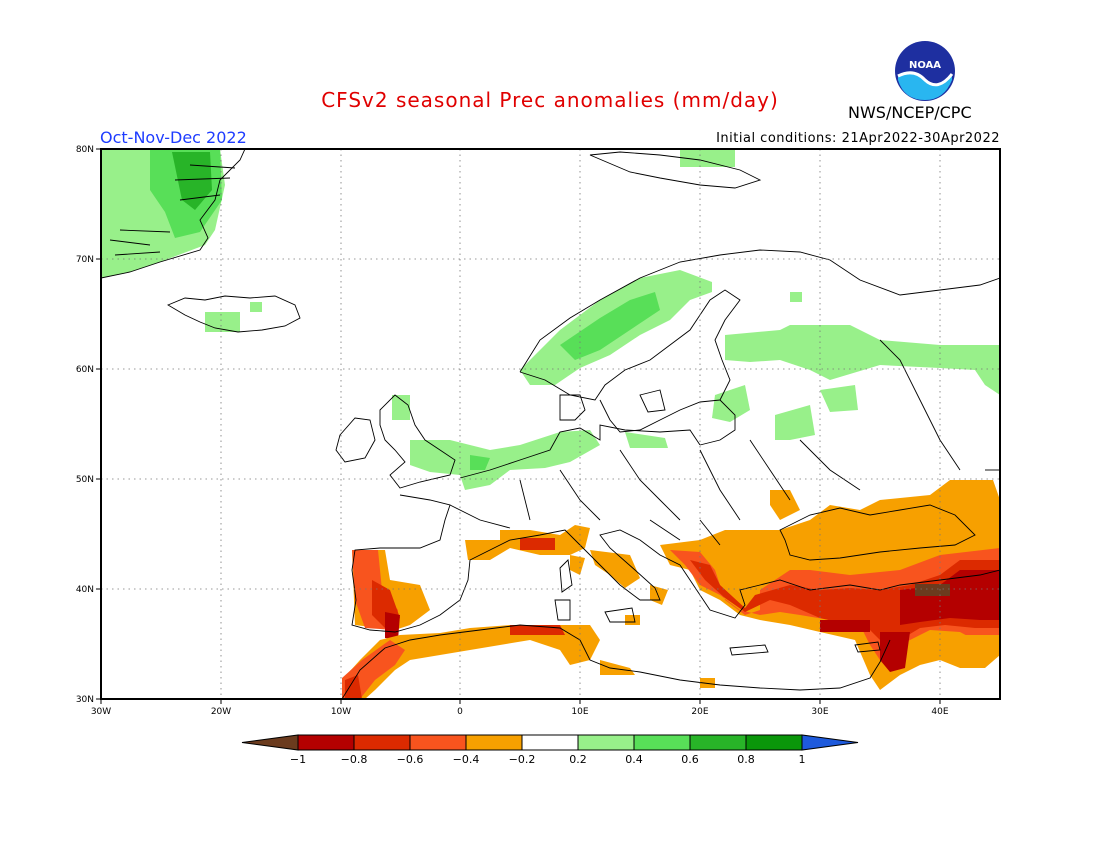 The width and height of the screenshot is (1100, 850). I want to click on lat-label: 40N, so click(85, 590).